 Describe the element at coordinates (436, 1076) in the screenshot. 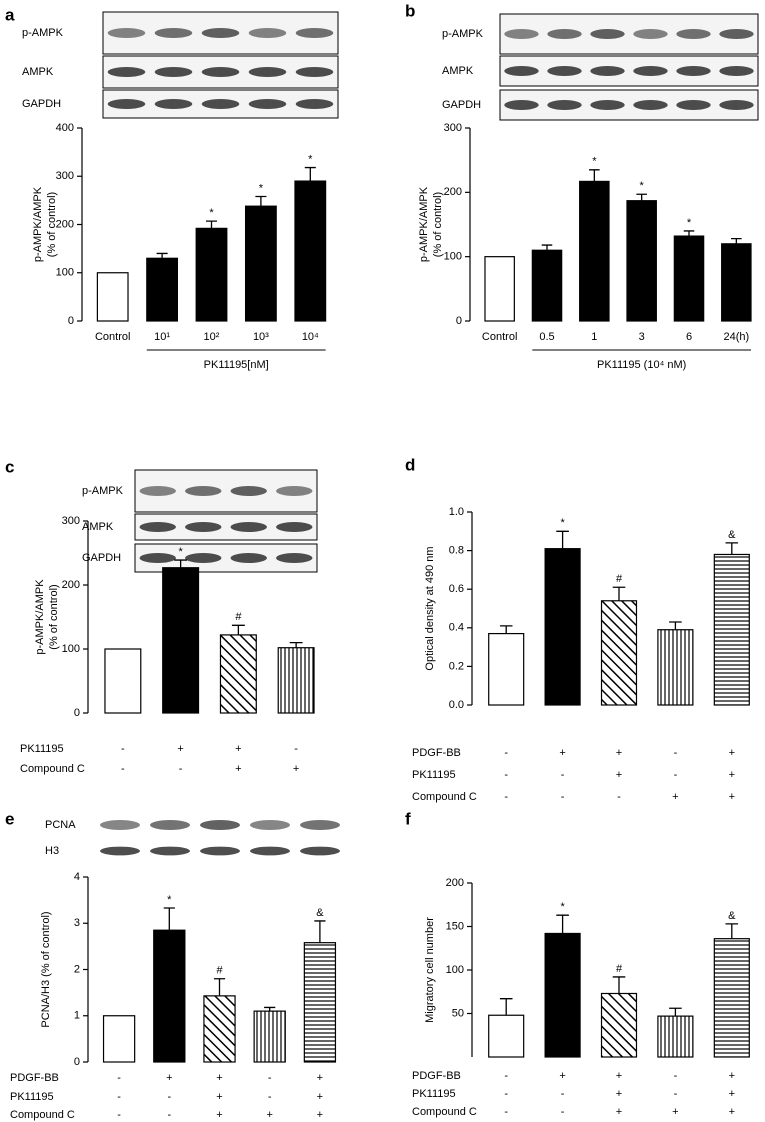

I see `condition-name: PDGF-BB` at that location.